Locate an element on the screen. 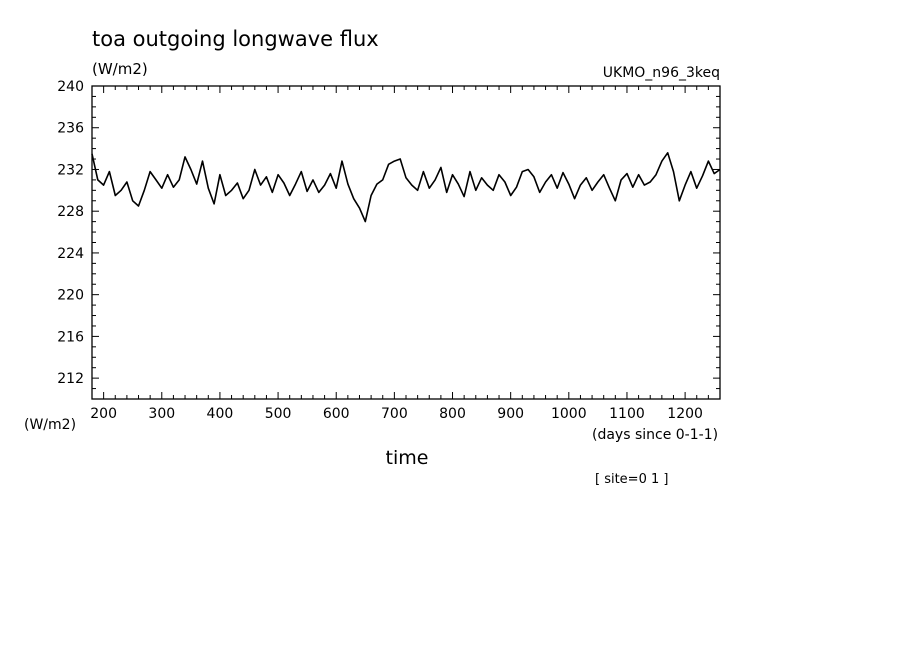 The image size is (904, 654). y-tick-label: 240 is located at coordinates (70, 87).